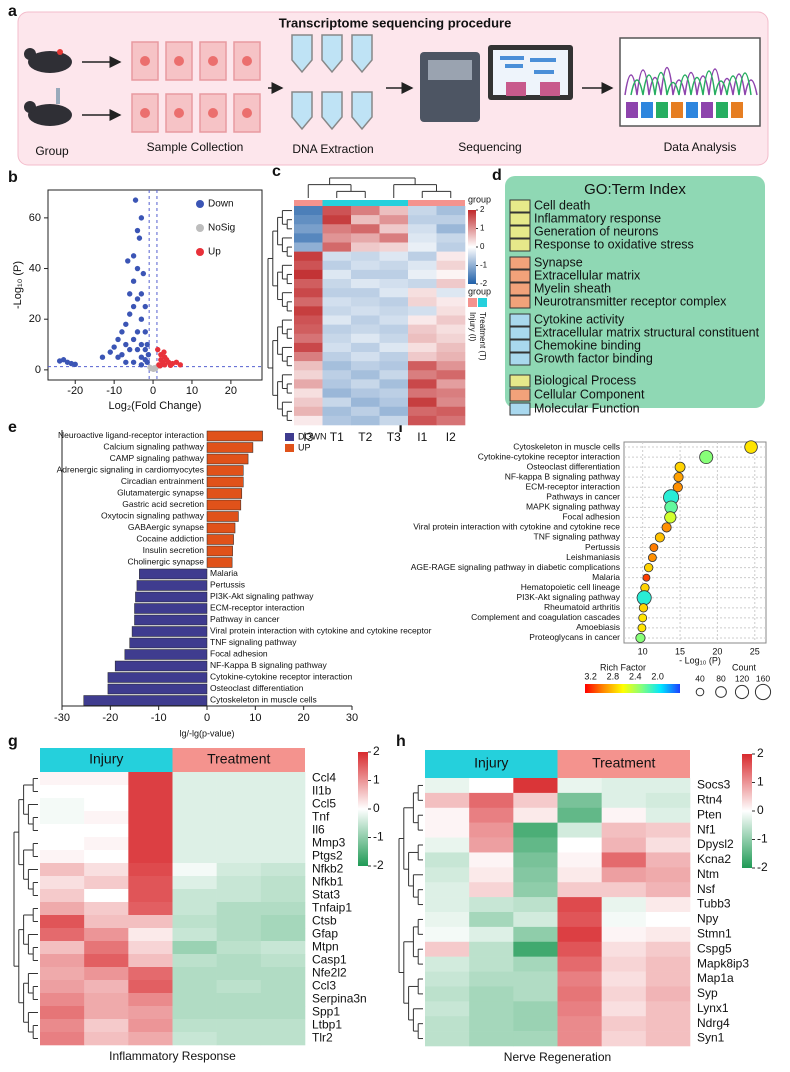 The width and height of the screenshot is (790, 1072). What do you see at coordinates (131, 435) in the screenshot?
I see `category-label: Neuroactive ligand-receptor interaction` at bounding box center [131, 435].